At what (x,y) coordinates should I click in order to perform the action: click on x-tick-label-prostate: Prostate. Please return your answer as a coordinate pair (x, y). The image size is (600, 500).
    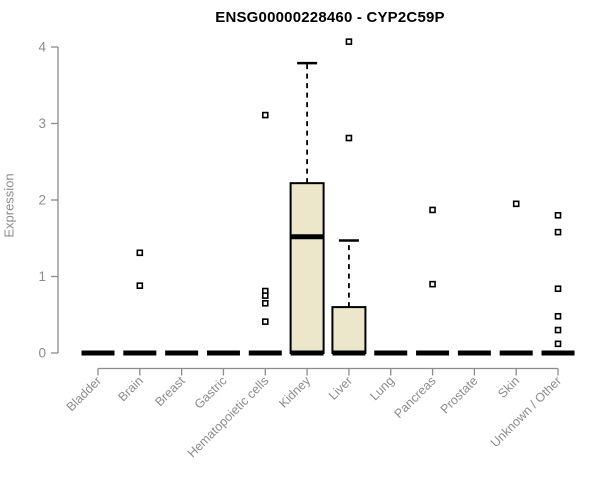
    Looking at the image, I should click on (459, 395).